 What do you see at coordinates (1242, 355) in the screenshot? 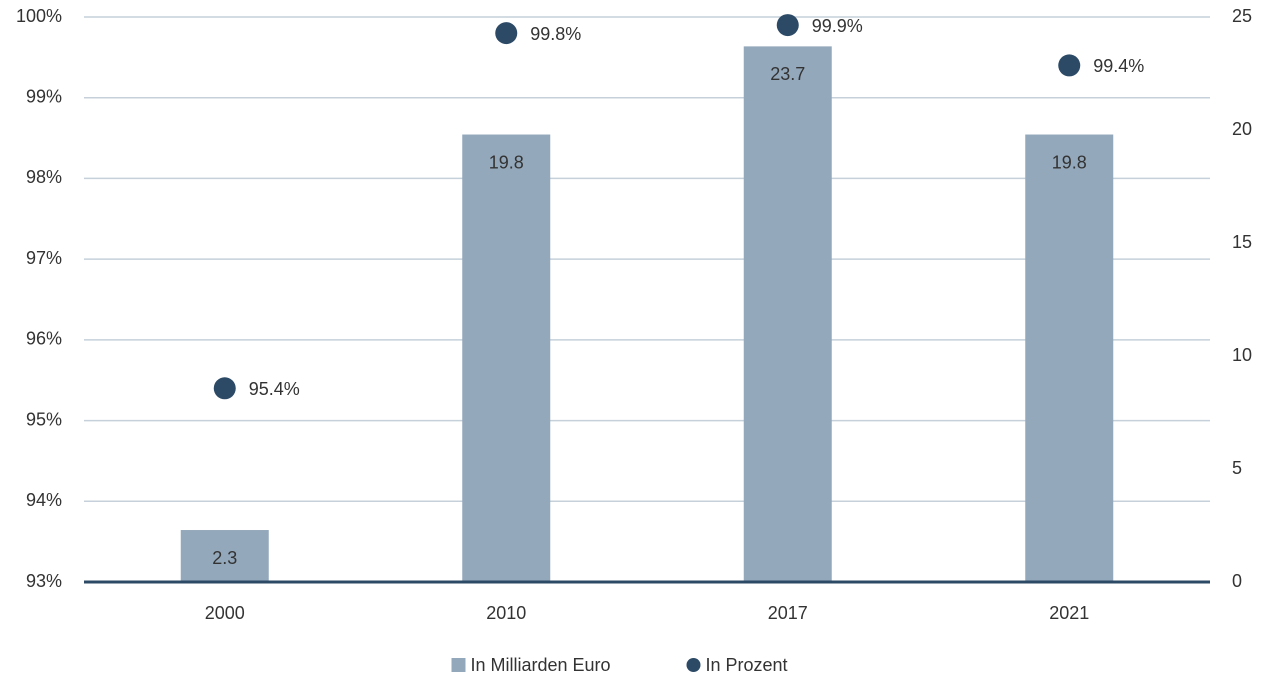
I see `y2-tick-label: 10` at bounding box center [1242, 355].